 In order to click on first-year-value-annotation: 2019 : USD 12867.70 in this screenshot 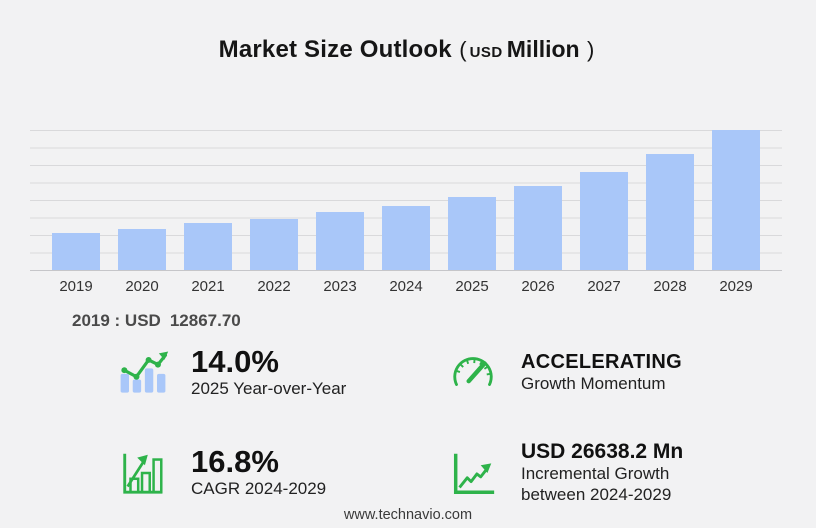, I will do `click(156, 321)`.